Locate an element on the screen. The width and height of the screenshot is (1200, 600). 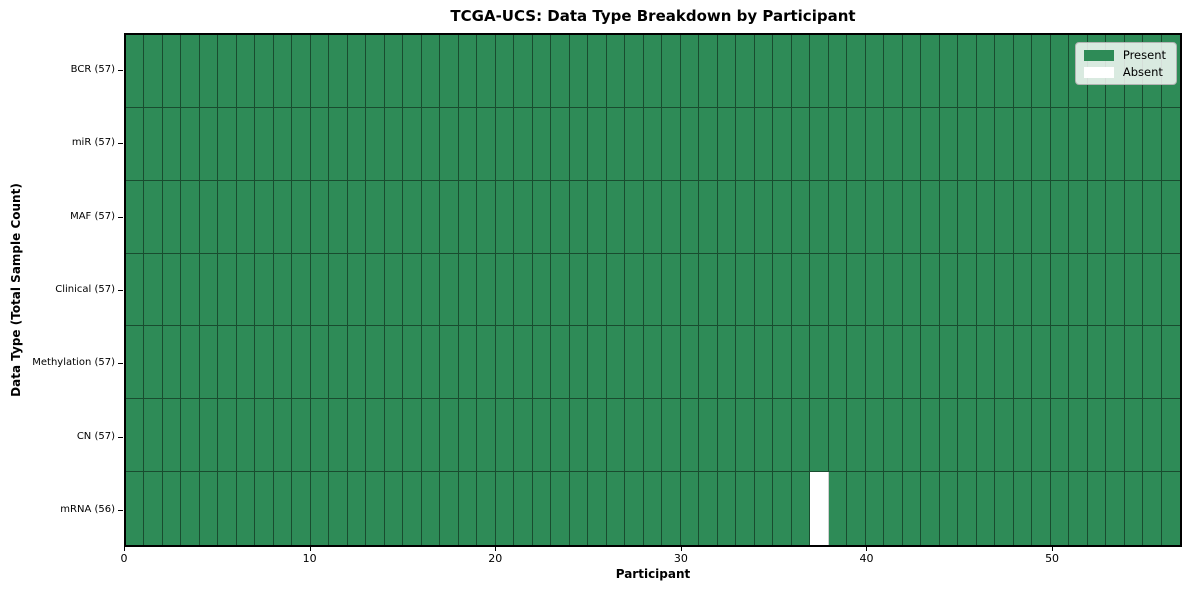
present-swatch-icon is located at coordinates (1098, 55).